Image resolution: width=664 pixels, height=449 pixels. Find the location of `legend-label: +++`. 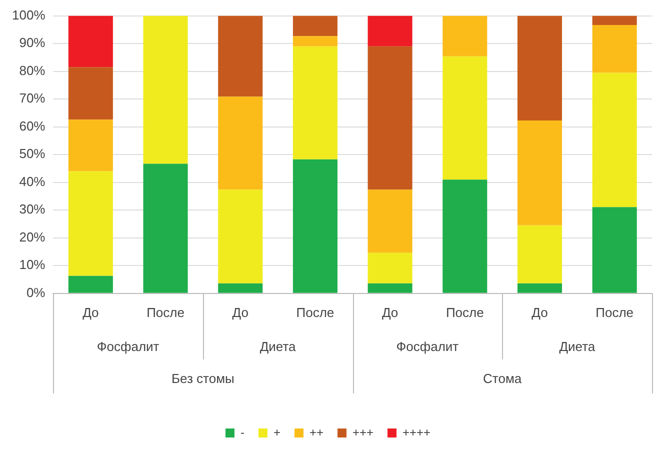

legend-label: +++ is located at coordinates (363, 432).